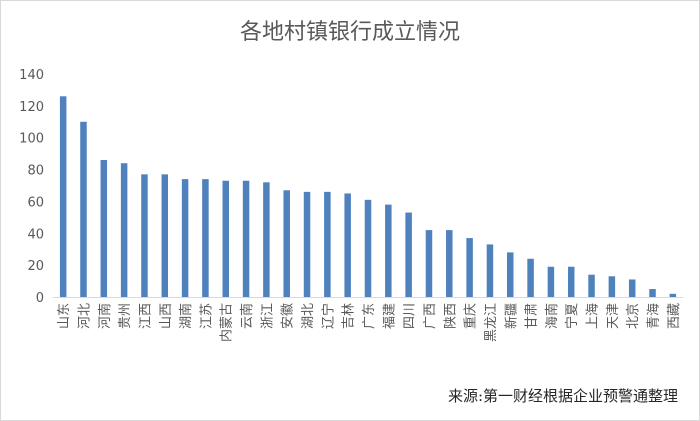  Describe the element at coordinates (552, 316) in the screenshot. I see `x-tick-label: 海南` at that location.